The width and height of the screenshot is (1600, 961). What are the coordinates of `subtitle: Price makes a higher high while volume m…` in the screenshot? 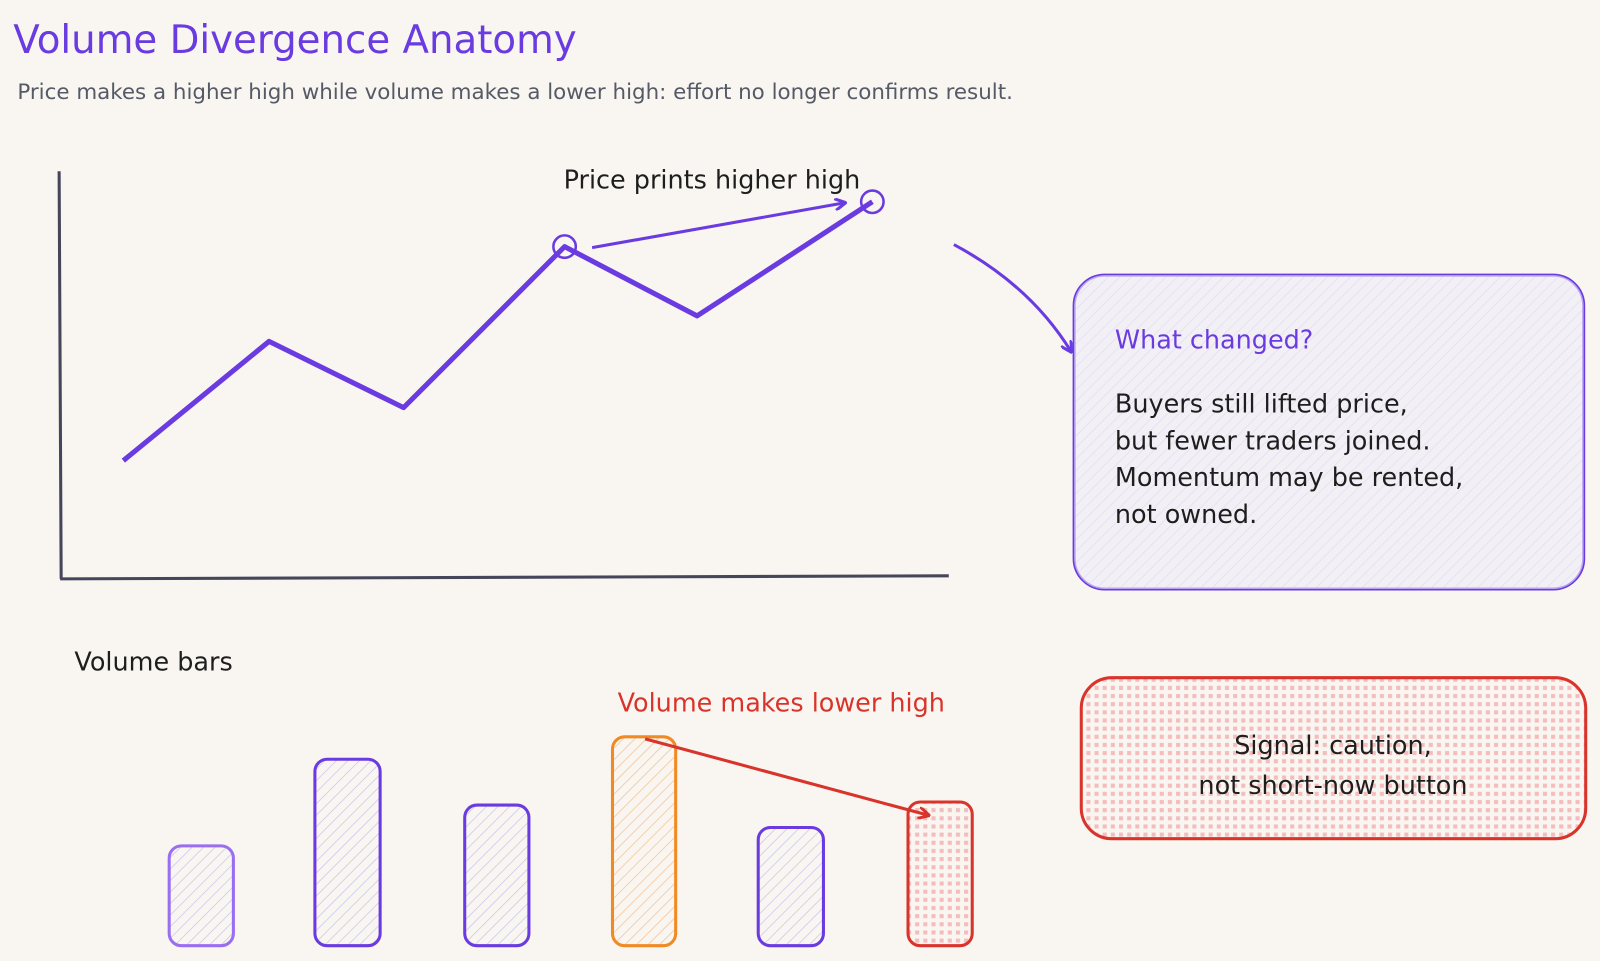 It's located at (515, 92).